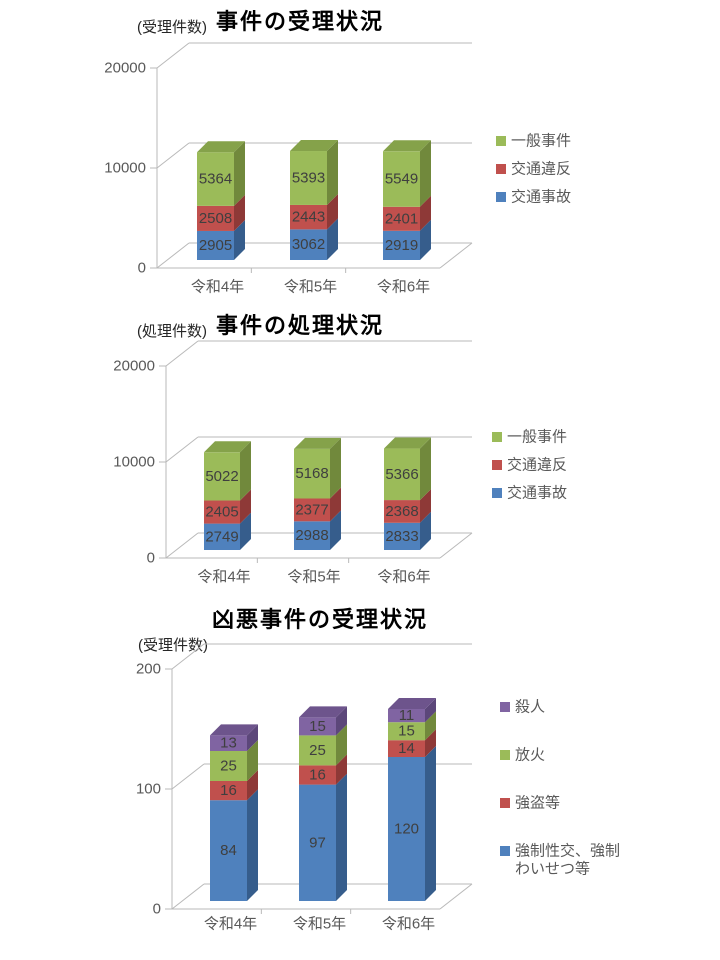  I want to click on segment-value-label: 3062, so click(308, 244).